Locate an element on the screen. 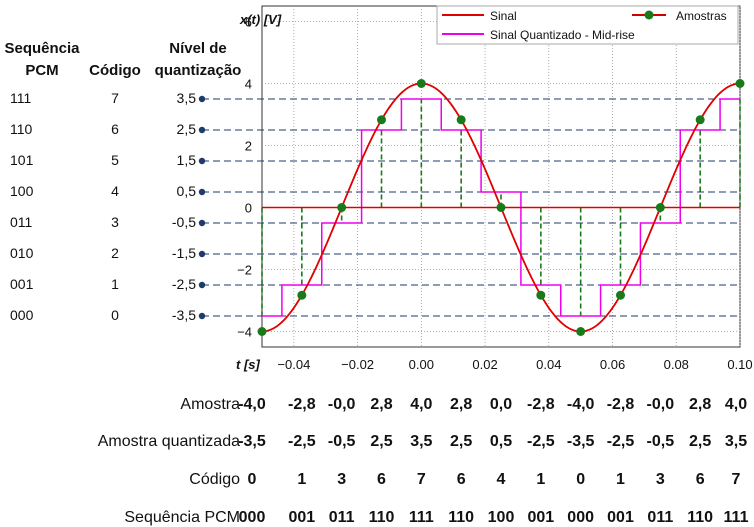 This screenshot has width=754, height=527. left-cell-code: 4 is located at coordinates (115, 191).